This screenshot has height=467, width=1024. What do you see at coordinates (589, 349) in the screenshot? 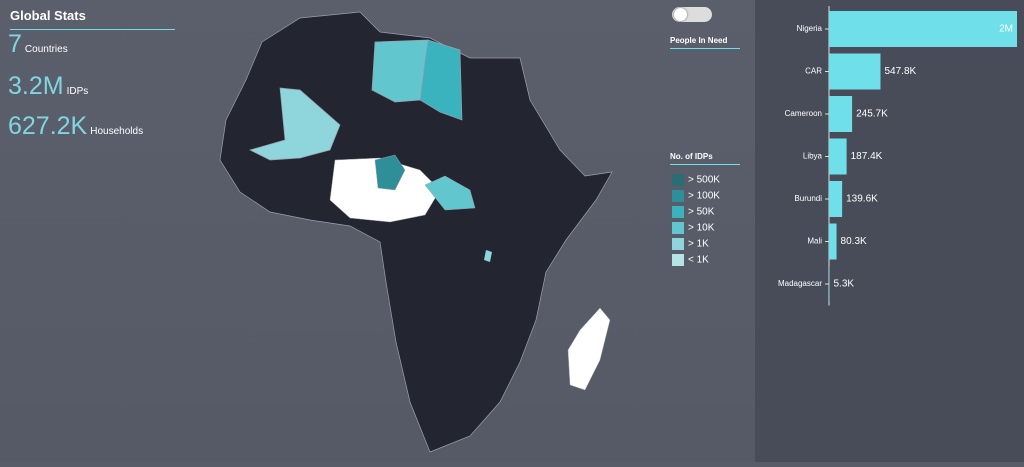
I see `madagascar` at bounding box center [589, 349].